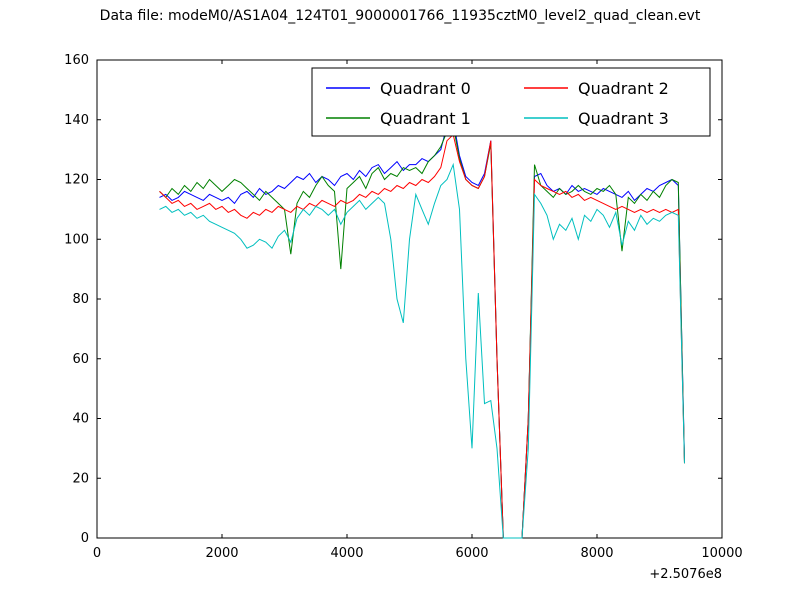  I want to click on x-tick-label: 8000, so click(596, 553).